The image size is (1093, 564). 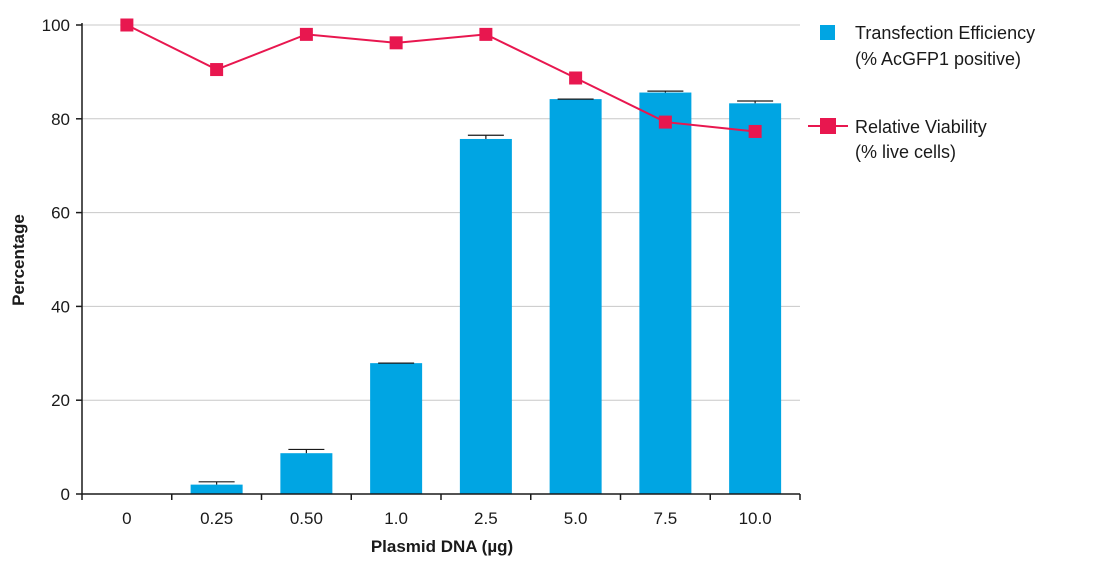 I want to click on legend-label-viability-line1: Relative Viability, so click(x=921, y=127).